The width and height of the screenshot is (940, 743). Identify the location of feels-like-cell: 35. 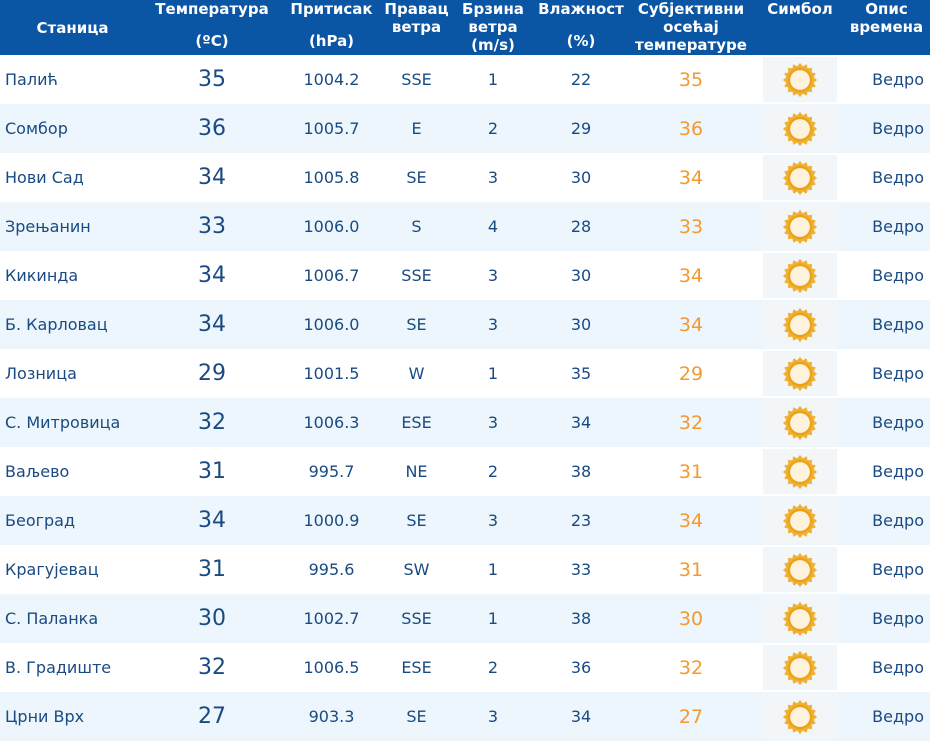
(691, 79).